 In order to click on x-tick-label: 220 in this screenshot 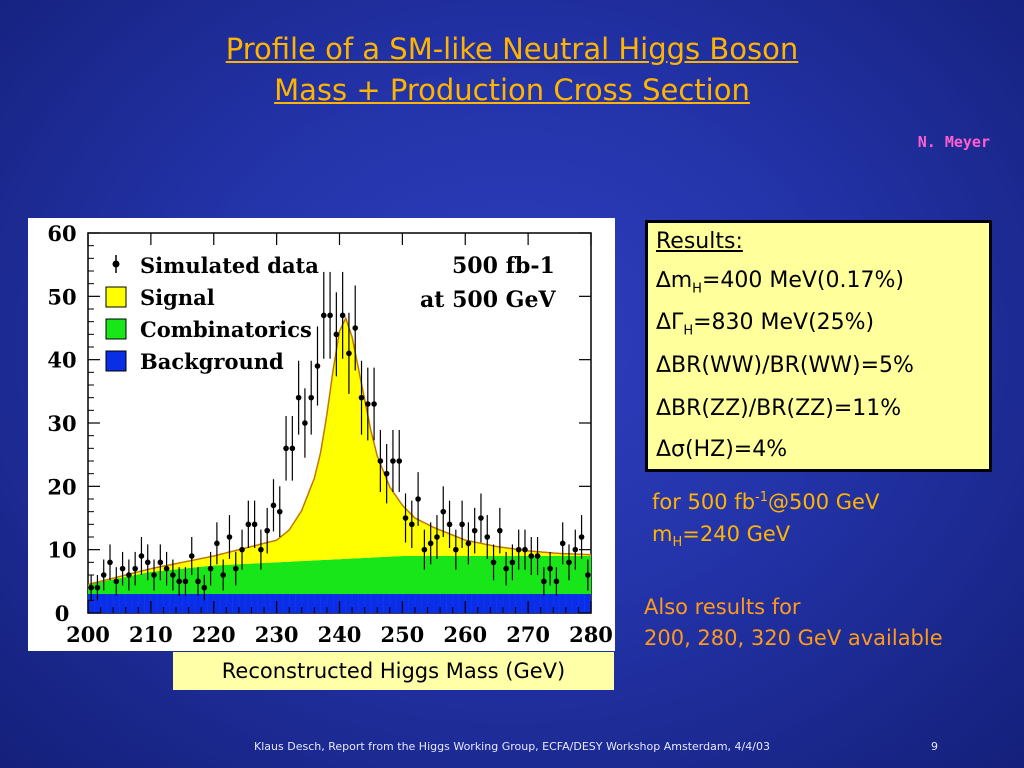, I will do `click(214, 634)`.